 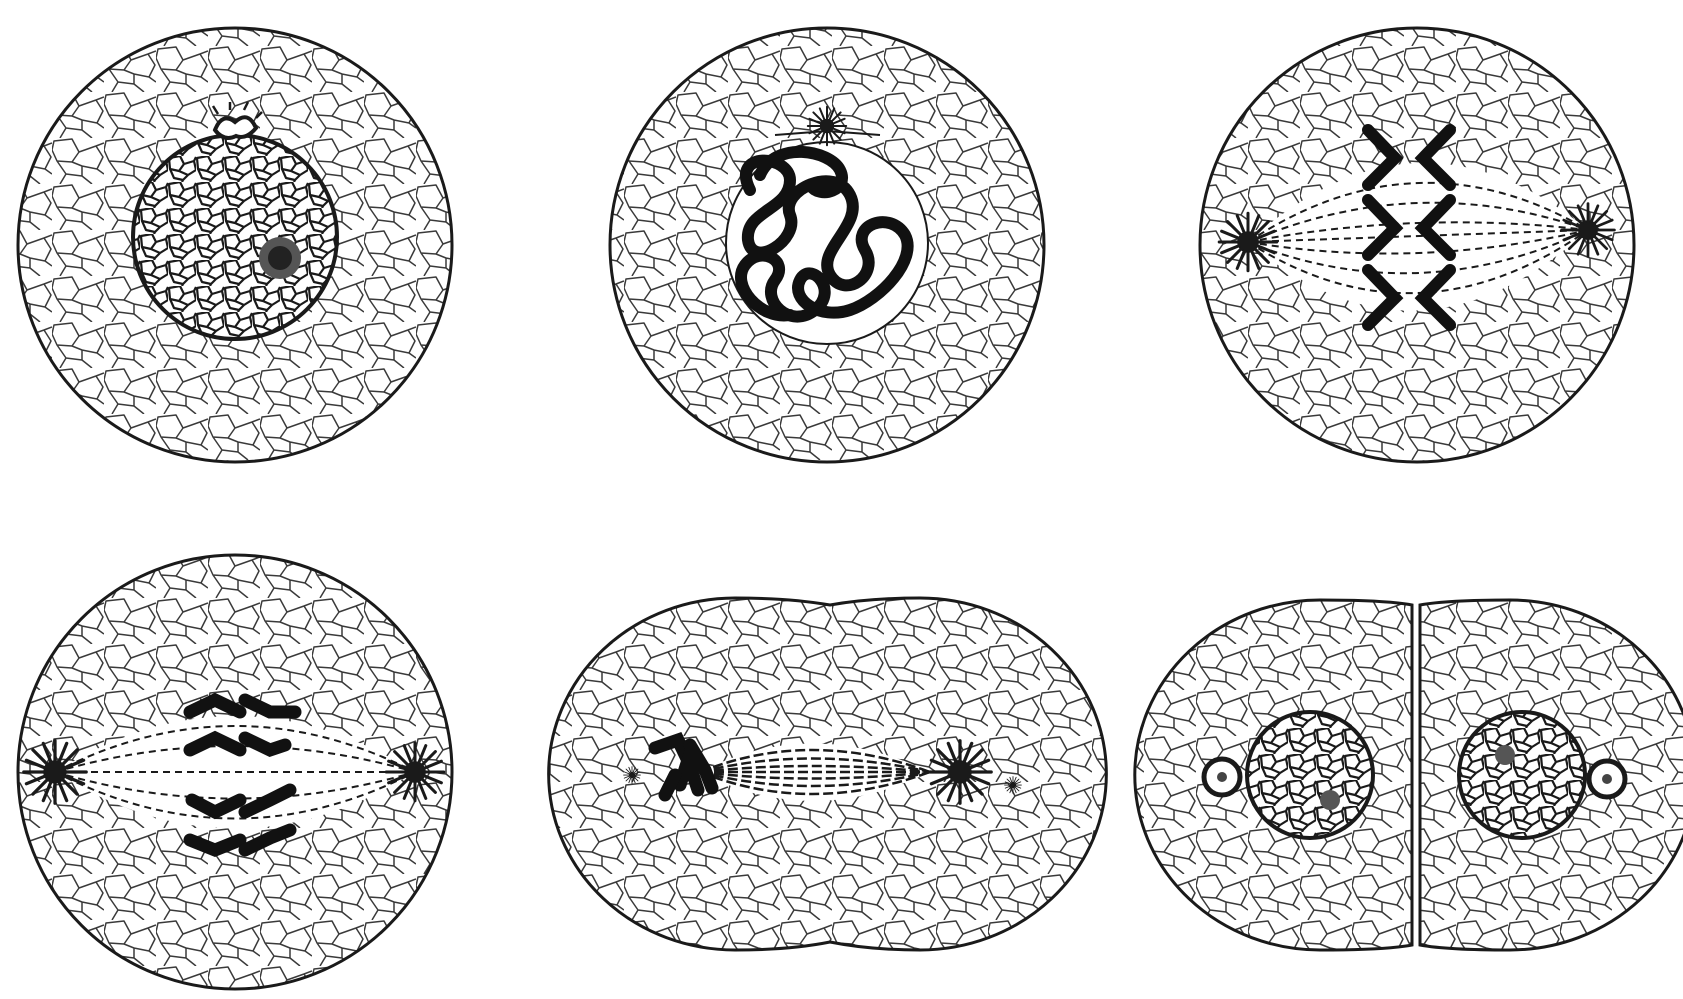 I want to click on daughter-cells-icon, so click(x=1408, y=775).